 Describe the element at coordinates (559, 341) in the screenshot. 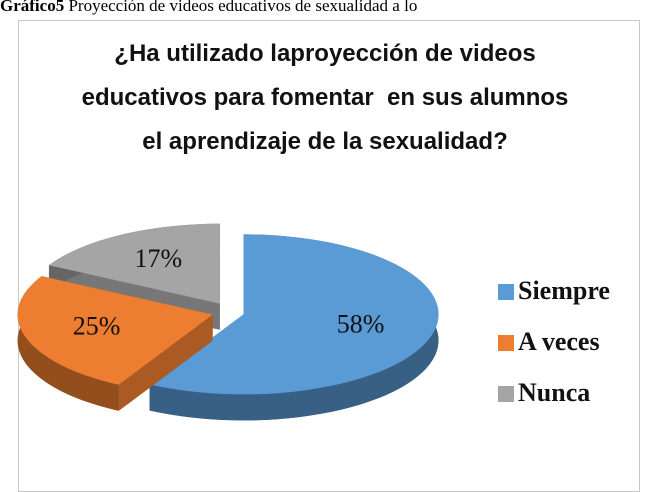

I see `legend-label: A veces` at that location.